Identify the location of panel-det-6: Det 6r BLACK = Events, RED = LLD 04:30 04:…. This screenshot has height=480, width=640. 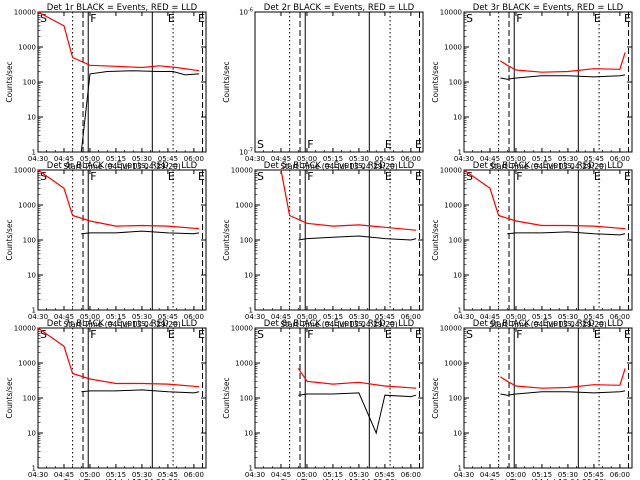
(532, 245).